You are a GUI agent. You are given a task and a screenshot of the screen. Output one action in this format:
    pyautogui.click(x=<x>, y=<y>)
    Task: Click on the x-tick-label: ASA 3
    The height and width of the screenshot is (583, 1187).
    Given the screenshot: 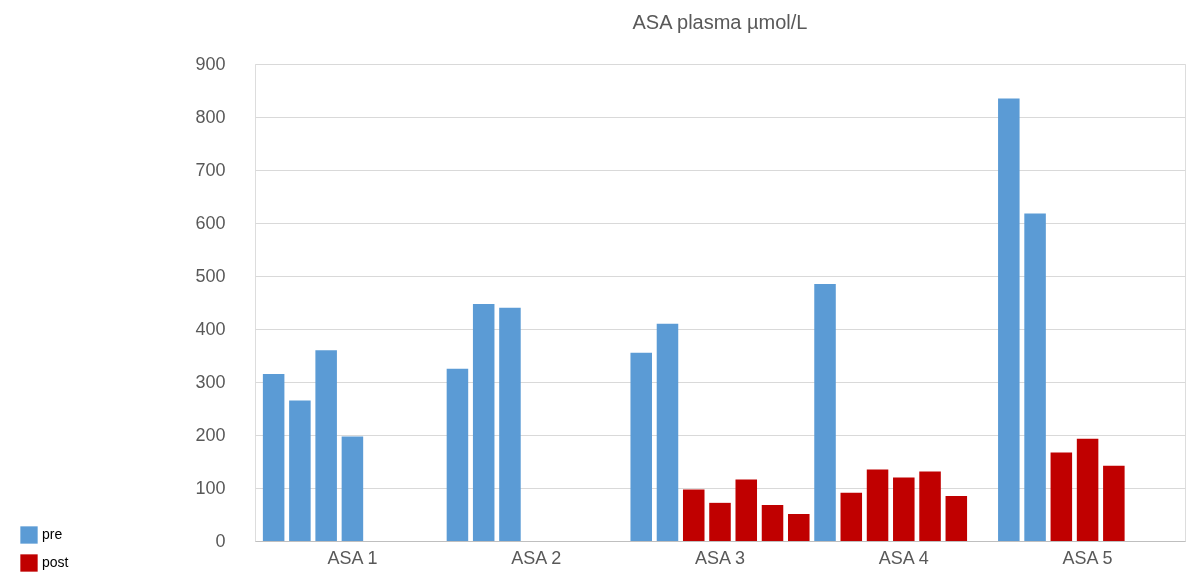 What is the action you would take?
    pyautogui.click(x=720, y=557)
    